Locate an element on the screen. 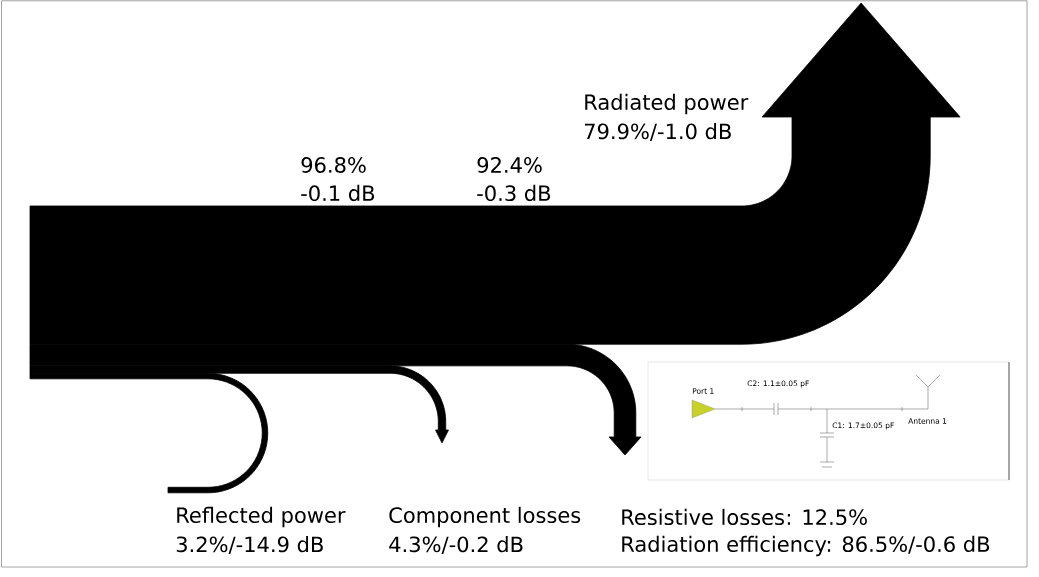  category-label: Resistive losses is located at coordinates (703, 517).